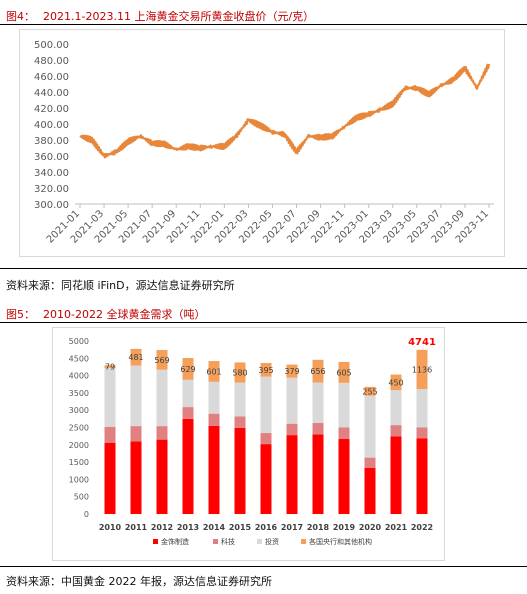 The width and height of the screenshot is (527, 594). What do you see at coordinates (344, 527) in the screenshot?
I see `x-tick-label: 2019` at bounding box center [344, 527].